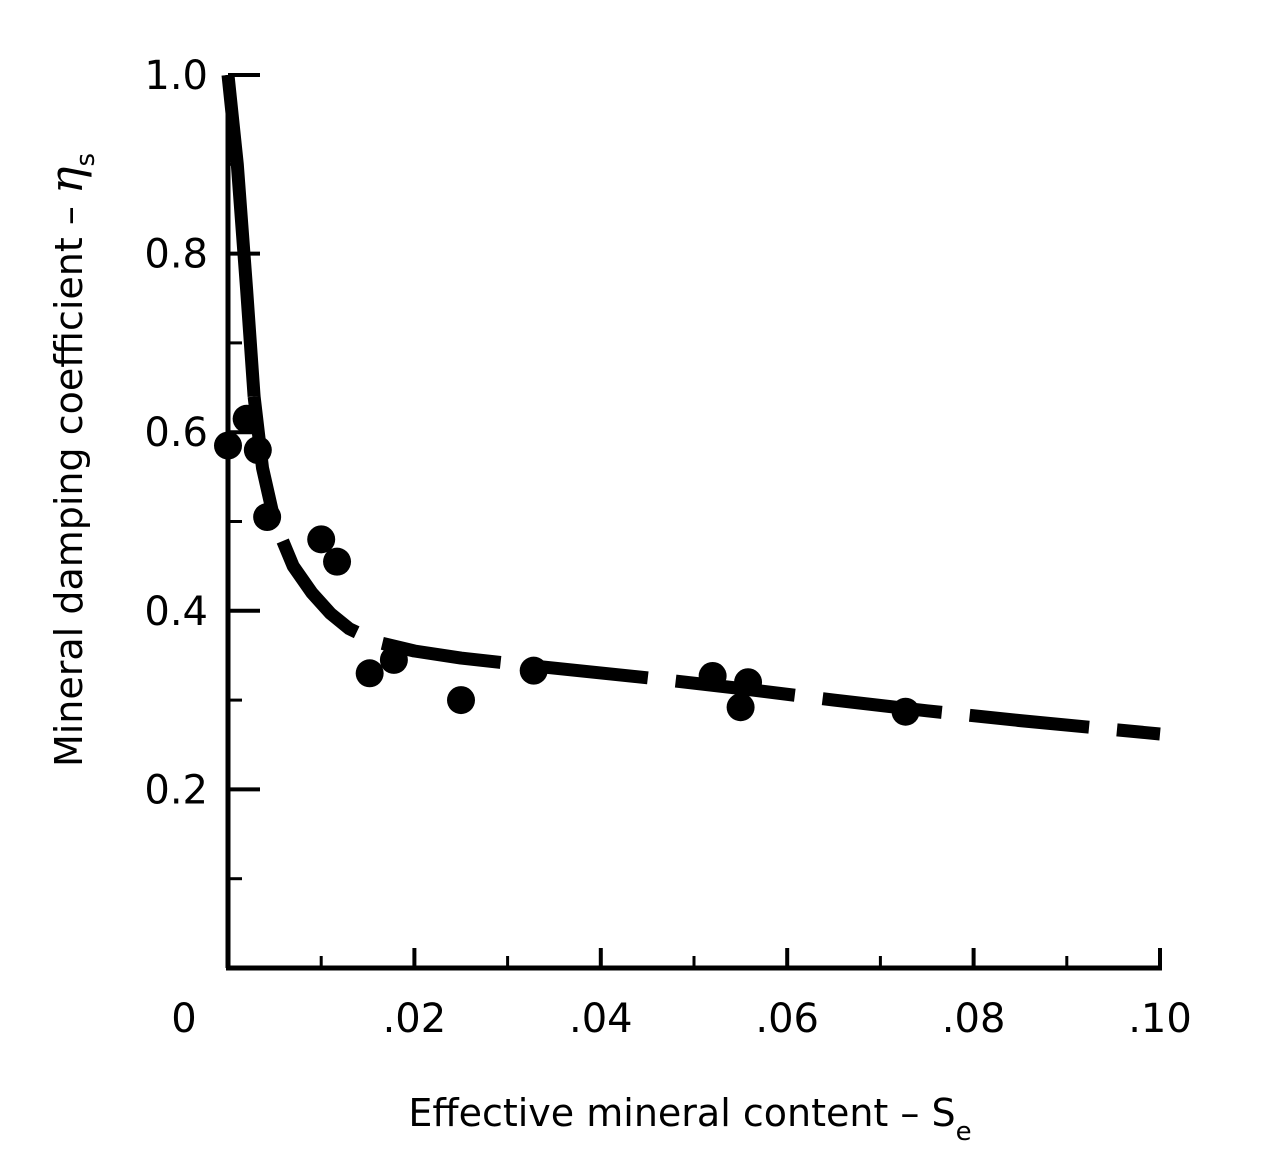  I want to click on y-axis-title: Mineral damping coefficient – ηs, so click(70, 460).